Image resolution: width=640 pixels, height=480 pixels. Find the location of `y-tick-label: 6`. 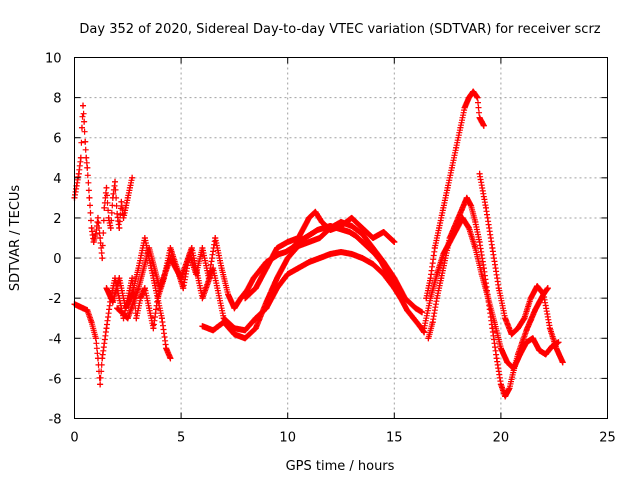

y-tick-label: 6 is located at coordinates (57, 139).